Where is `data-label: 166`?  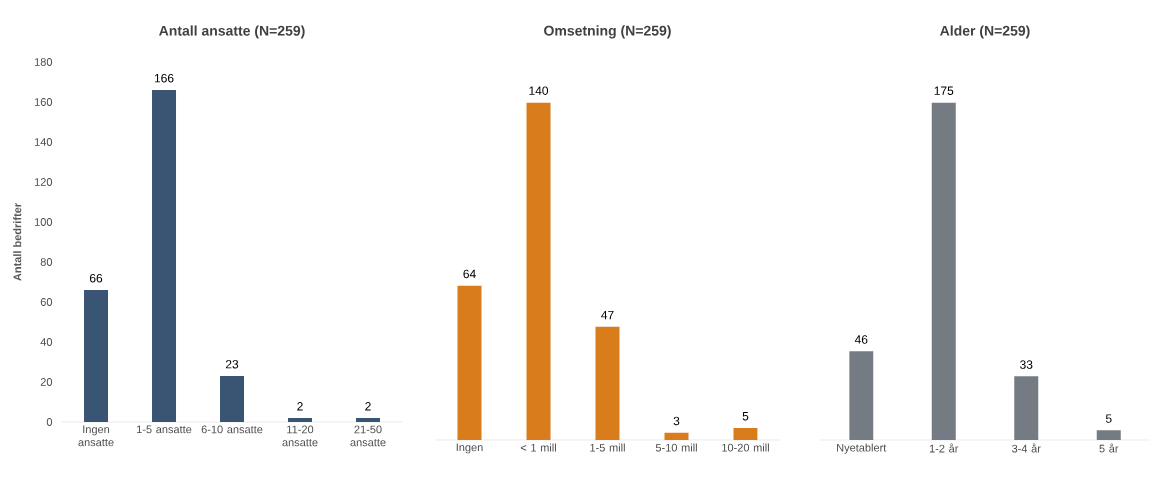
data-label: 166 is located at coordinates (164, 78).